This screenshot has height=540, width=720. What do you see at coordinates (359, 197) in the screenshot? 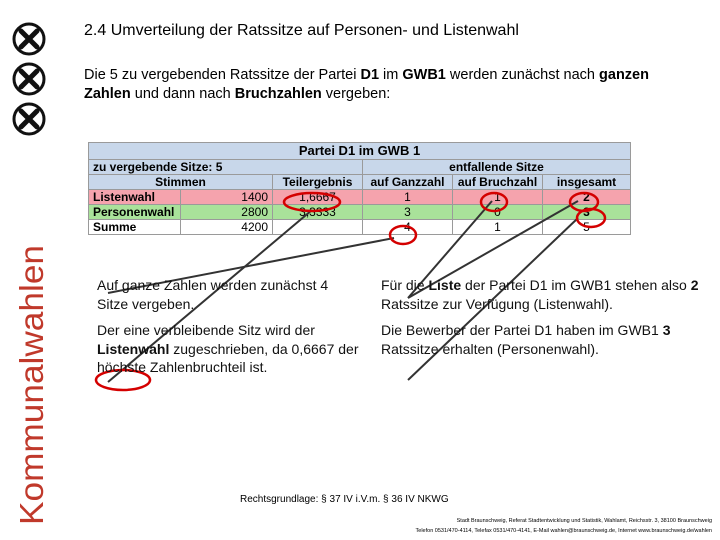
I see `table-row: Listenwahl 1400 1,6667 1 1 2` at bounding box center [359, 197].